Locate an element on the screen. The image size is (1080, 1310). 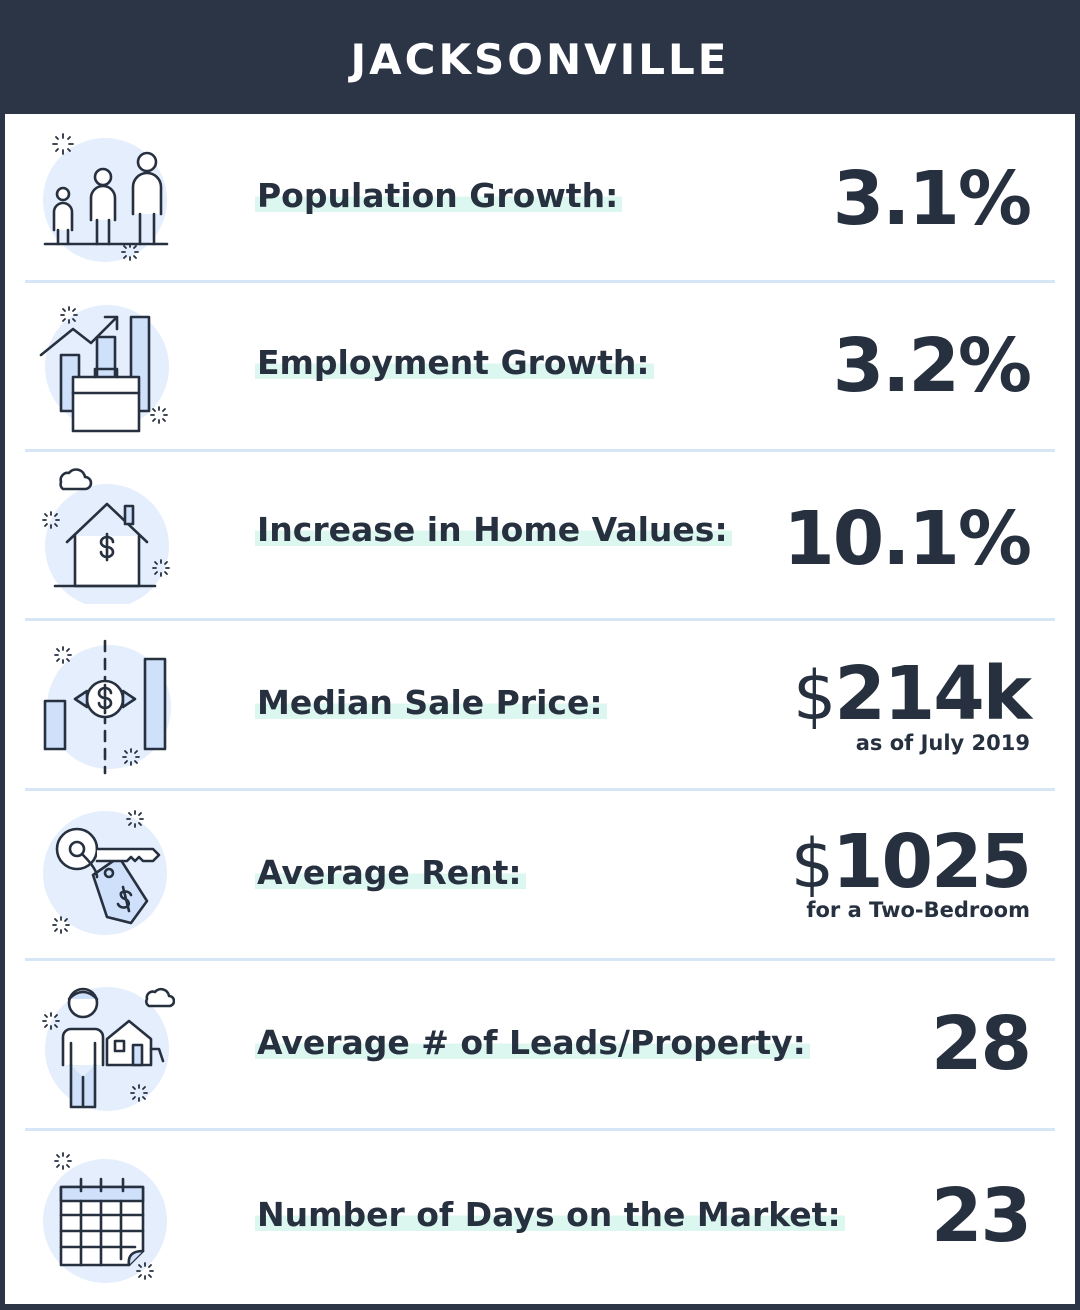
employment-growth-value: 3.2% is located at coordinates (932, 366).